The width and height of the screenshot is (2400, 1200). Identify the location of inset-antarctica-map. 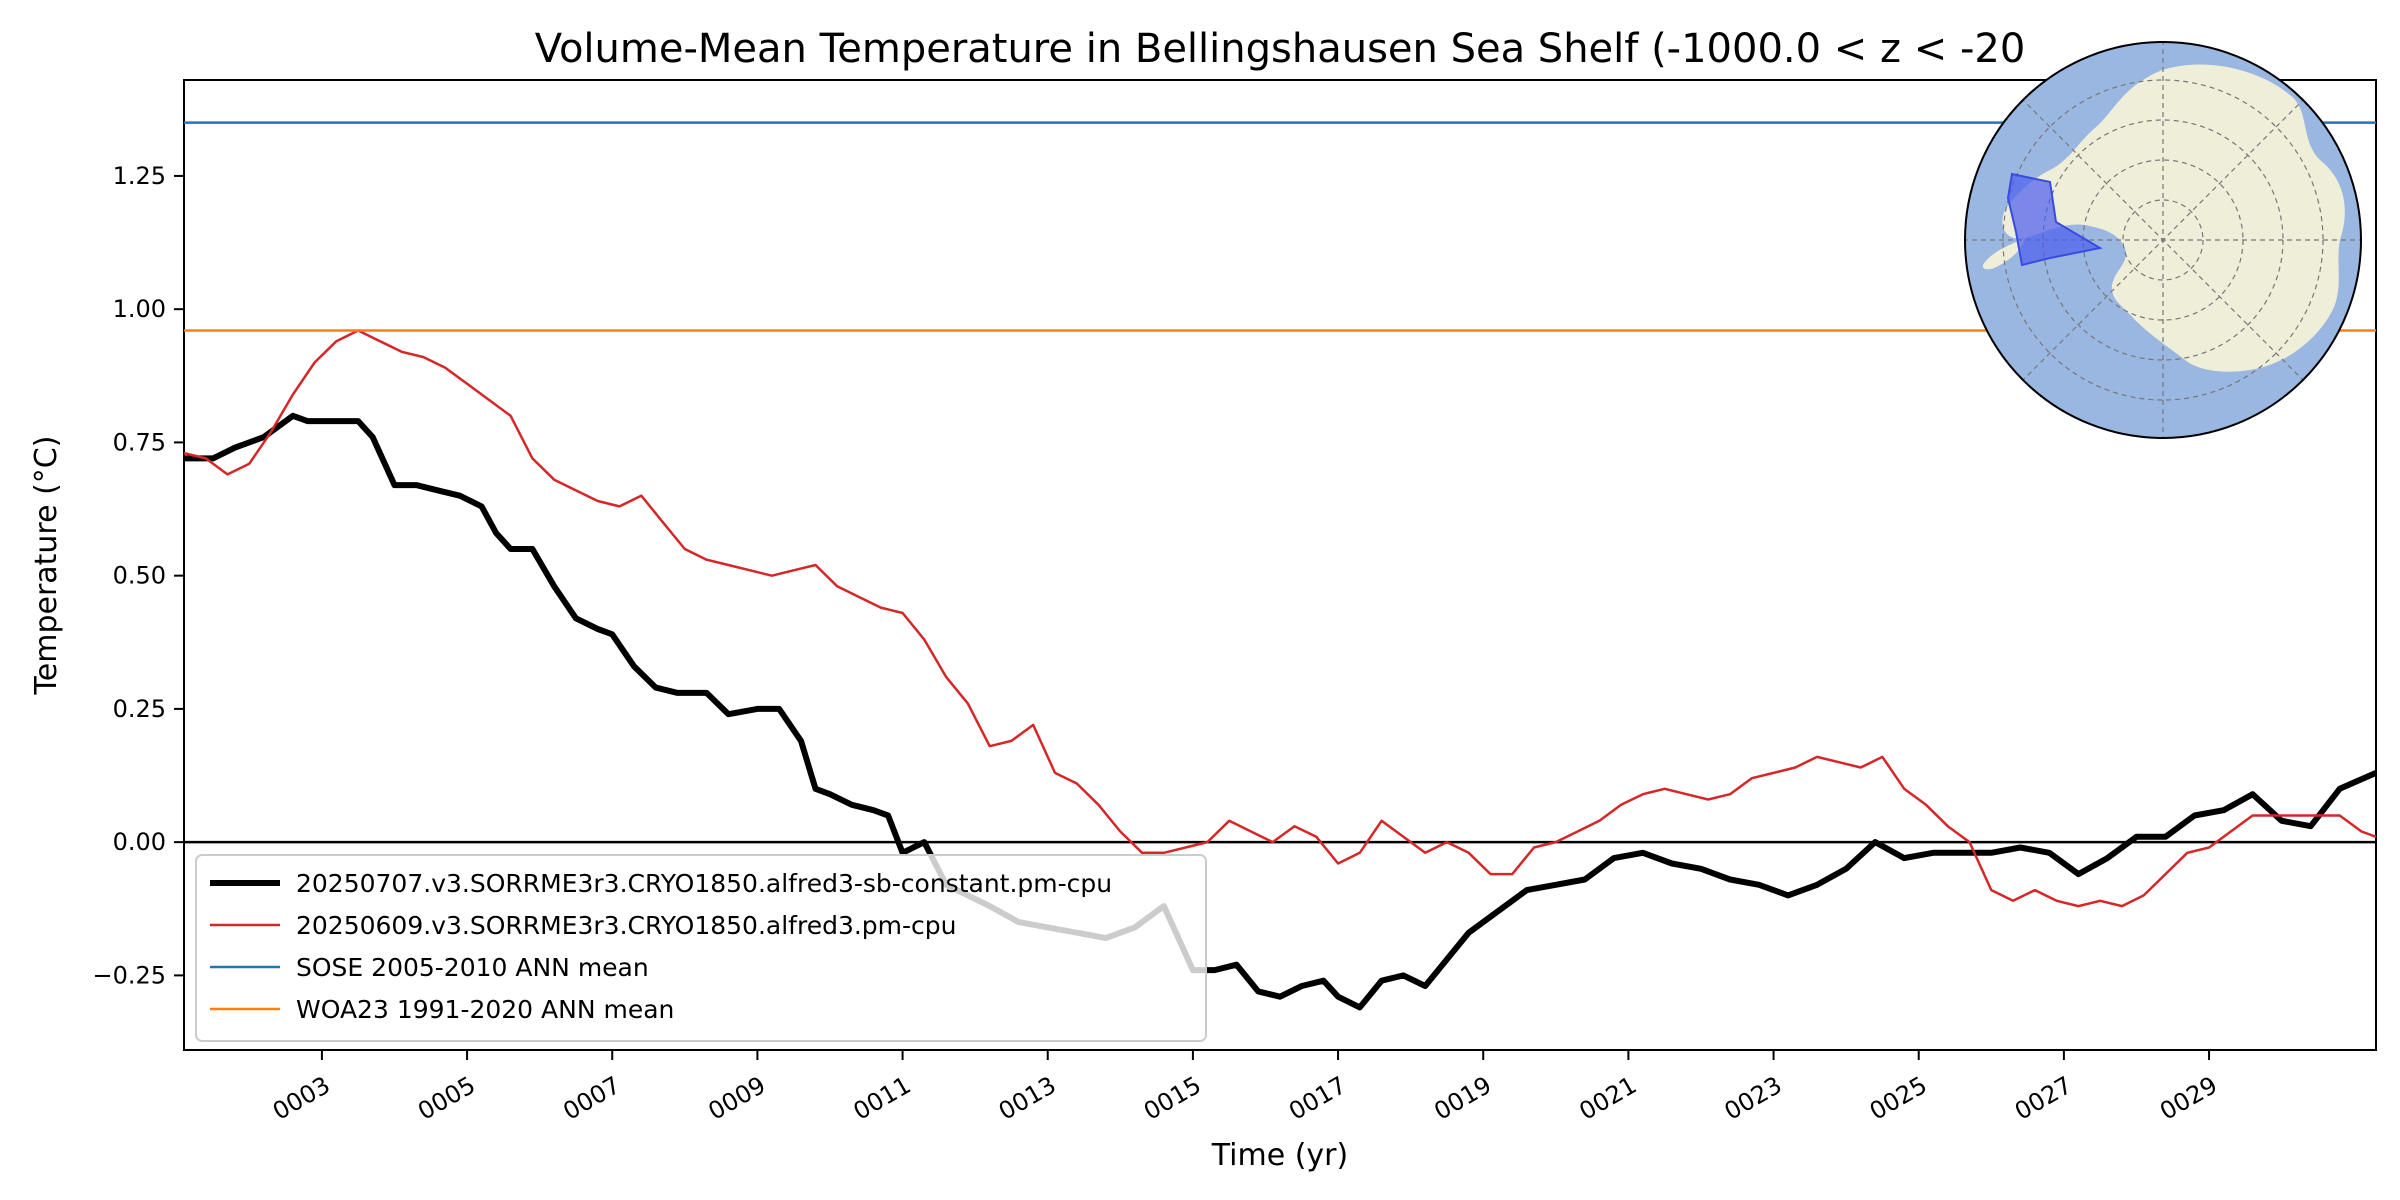
(2163, 240).